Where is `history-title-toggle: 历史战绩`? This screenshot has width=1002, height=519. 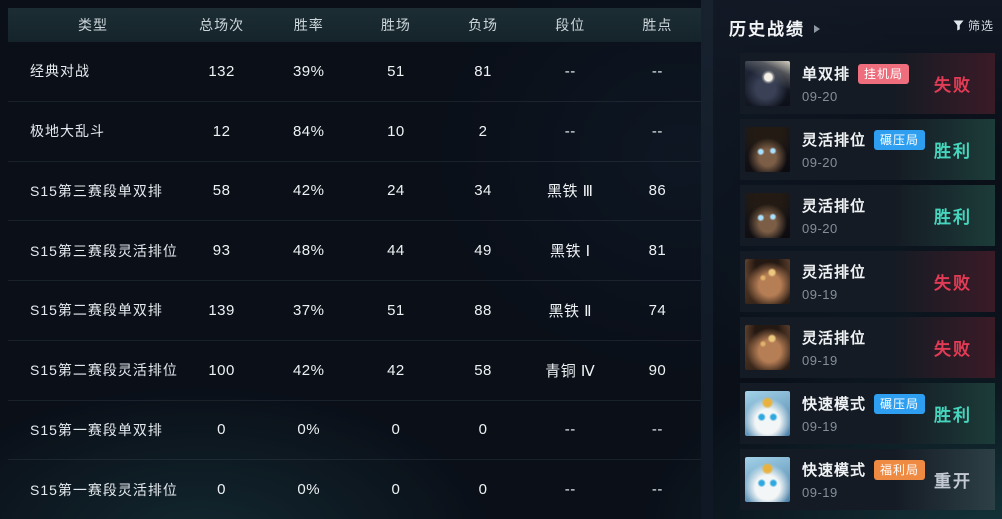
history-title-toggle: 历史战绩 is located at coordinates (774, 27).